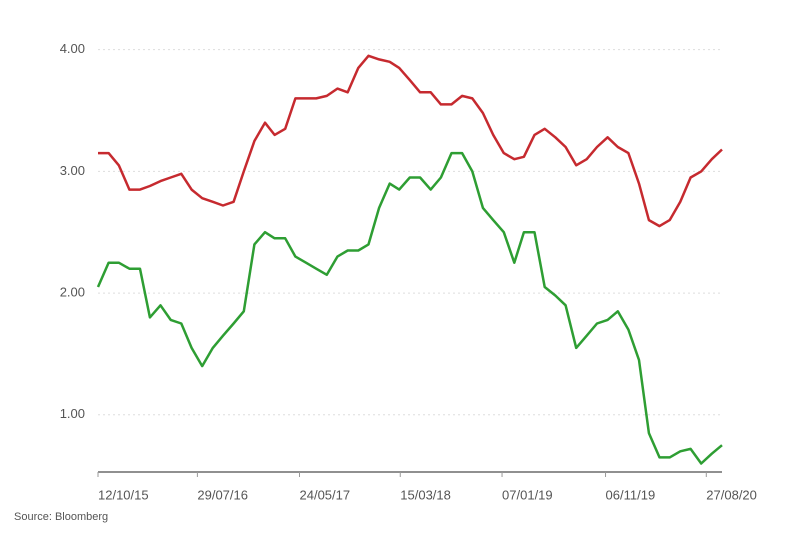 This screenshot has width=800, height=550. Describe the element at coordinates (325, 494) in the screenshot. I see `x-tick-label: 24/05/17` at that location.